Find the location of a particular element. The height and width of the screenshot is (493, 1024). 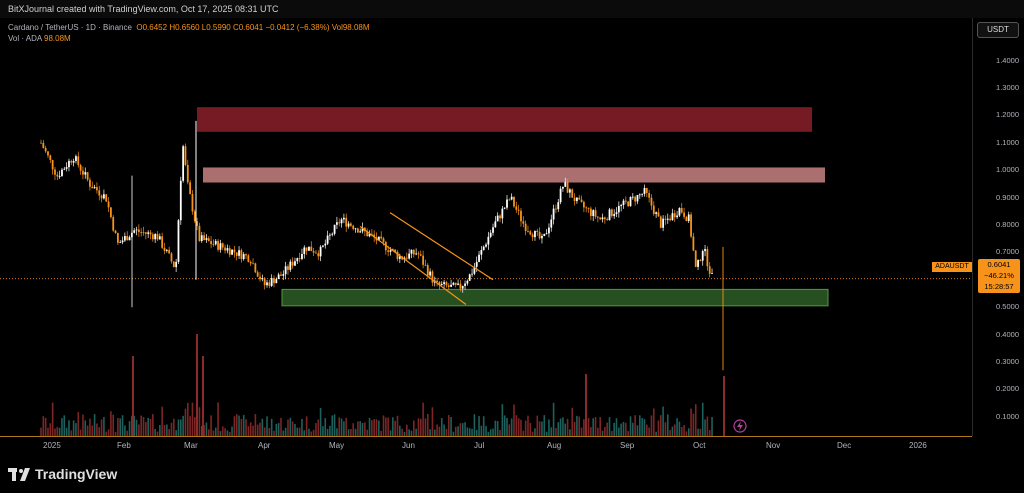

resistance-zone-upper is located at coordinates (504, 119).